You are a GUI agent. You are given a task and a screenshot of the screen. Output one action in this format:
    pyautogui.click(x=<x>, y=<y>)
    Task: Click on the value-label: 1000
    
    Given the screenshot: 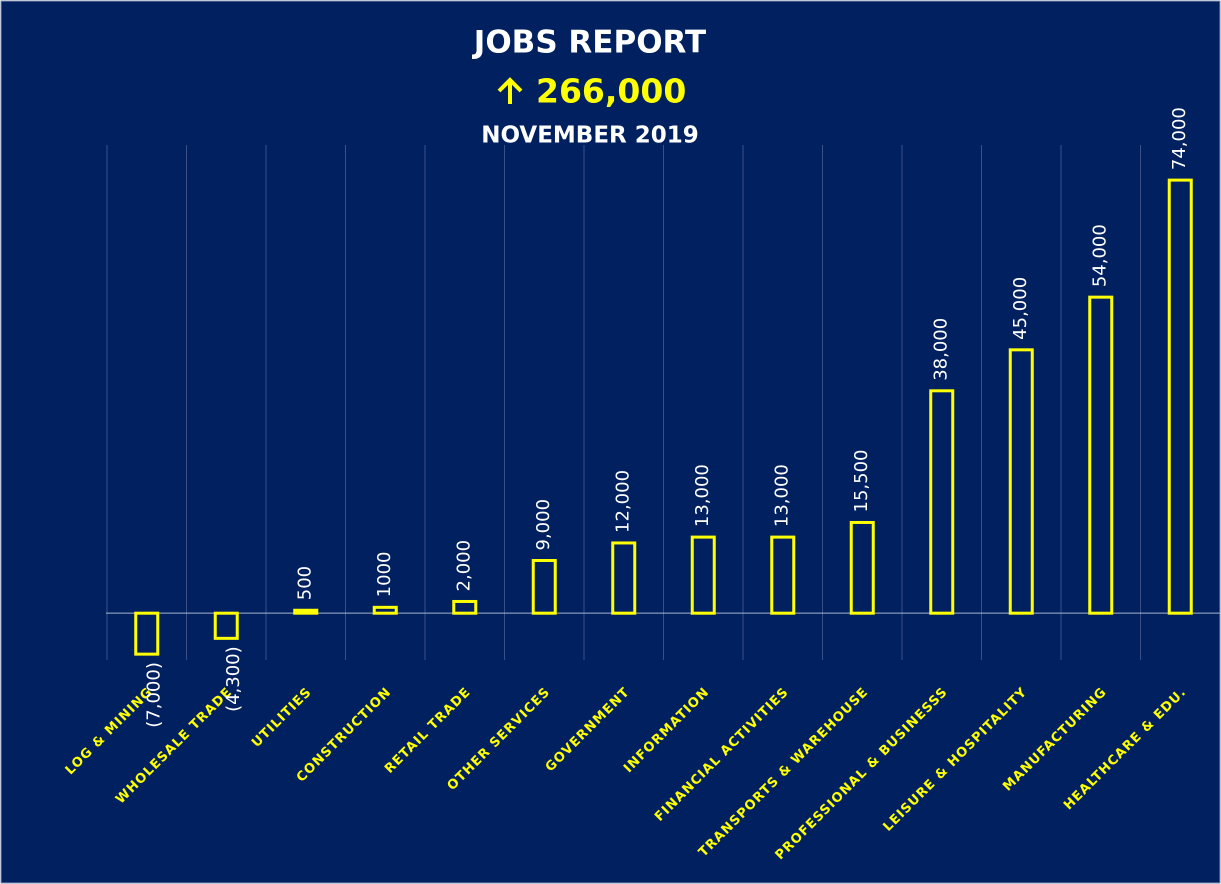 What is the action you would take?
    pyautogui.click(x=384, y=575)
    